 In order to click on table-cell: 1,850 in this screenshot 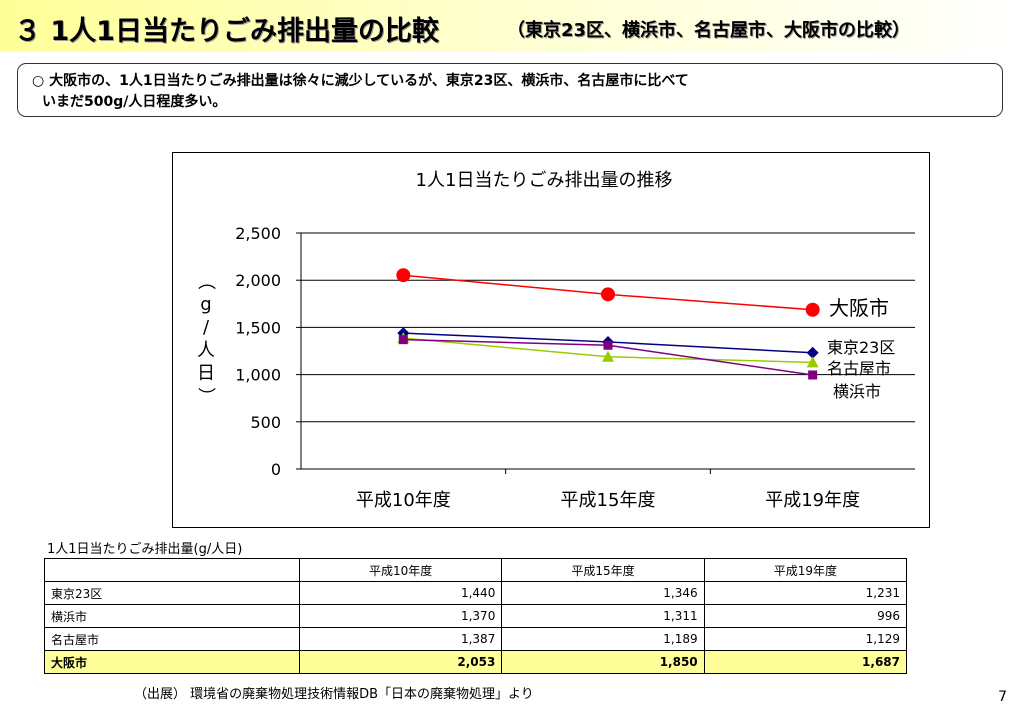, I will do `click(603, 662)`.